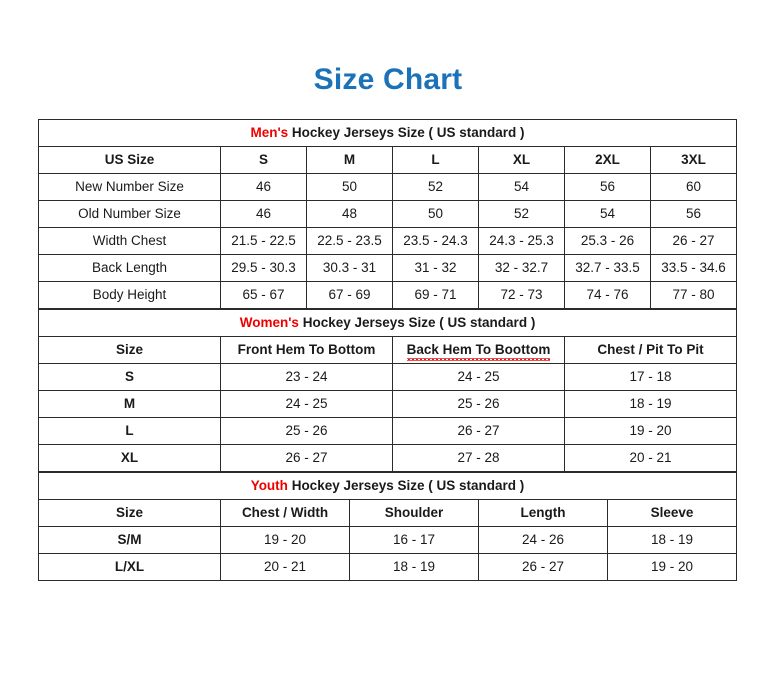  Describe the element at coordinates (435, 214) in the screenshot. I see `mens-cell-1-2: 50` at that location.